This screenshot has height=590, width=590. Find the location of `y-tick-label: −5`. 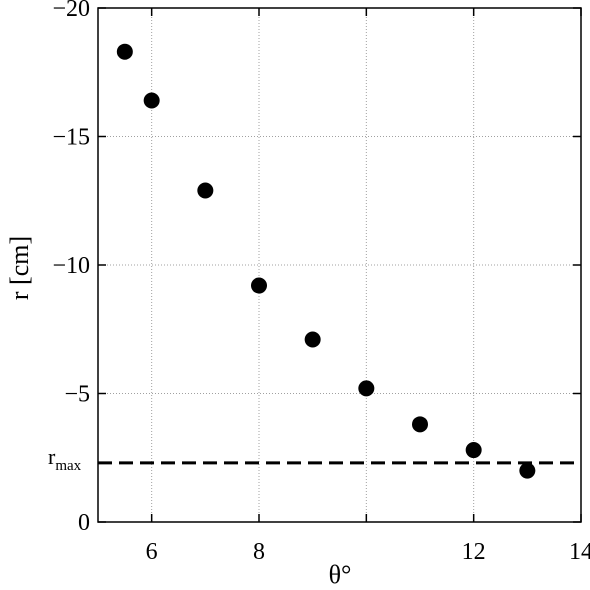

y-tick-label: −5 is located at coordinates (77, 395).